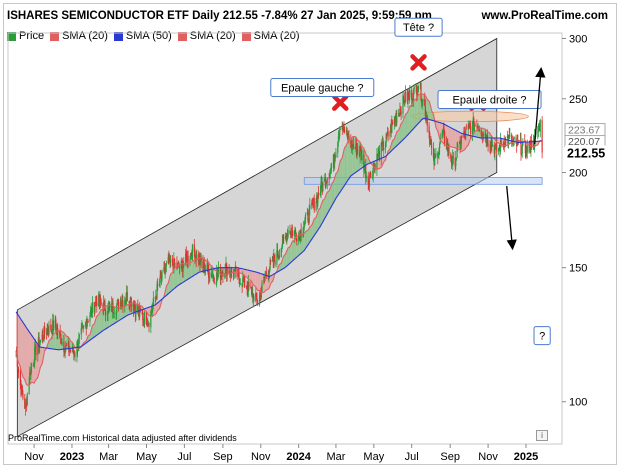  I want to click on info-icon: i, so click(542, 435).